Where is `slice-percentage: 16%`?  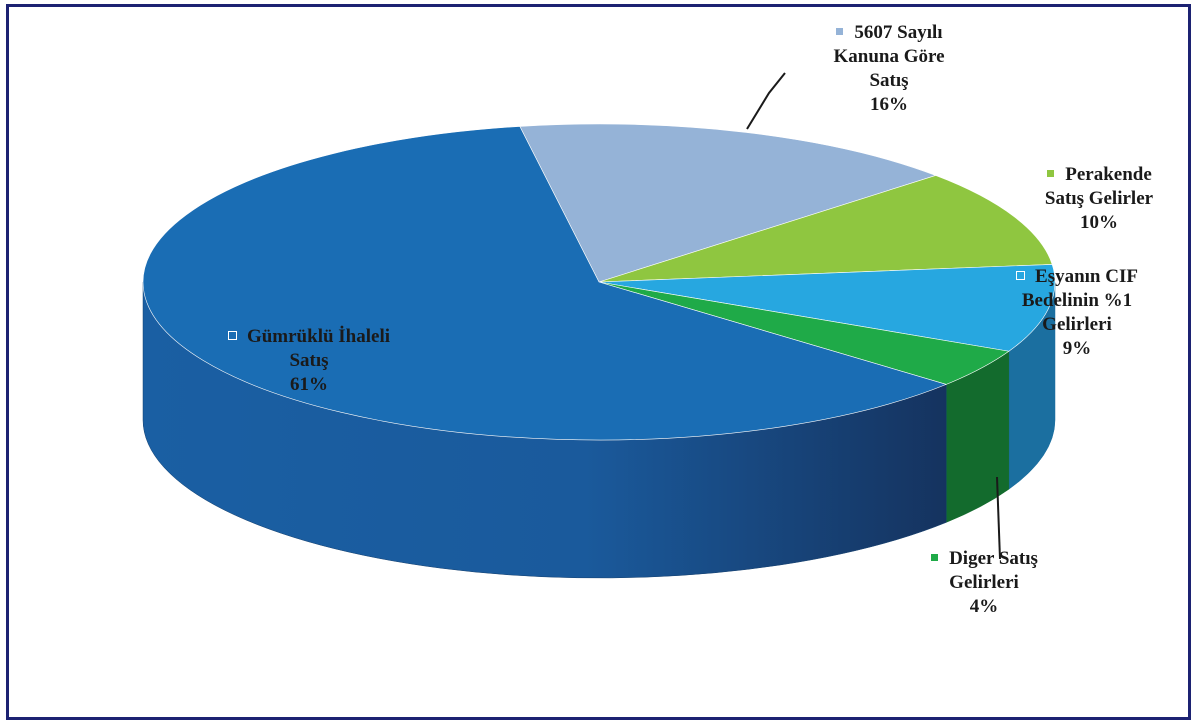 slice-percentage: 16% is located at coordinates (889, 104).